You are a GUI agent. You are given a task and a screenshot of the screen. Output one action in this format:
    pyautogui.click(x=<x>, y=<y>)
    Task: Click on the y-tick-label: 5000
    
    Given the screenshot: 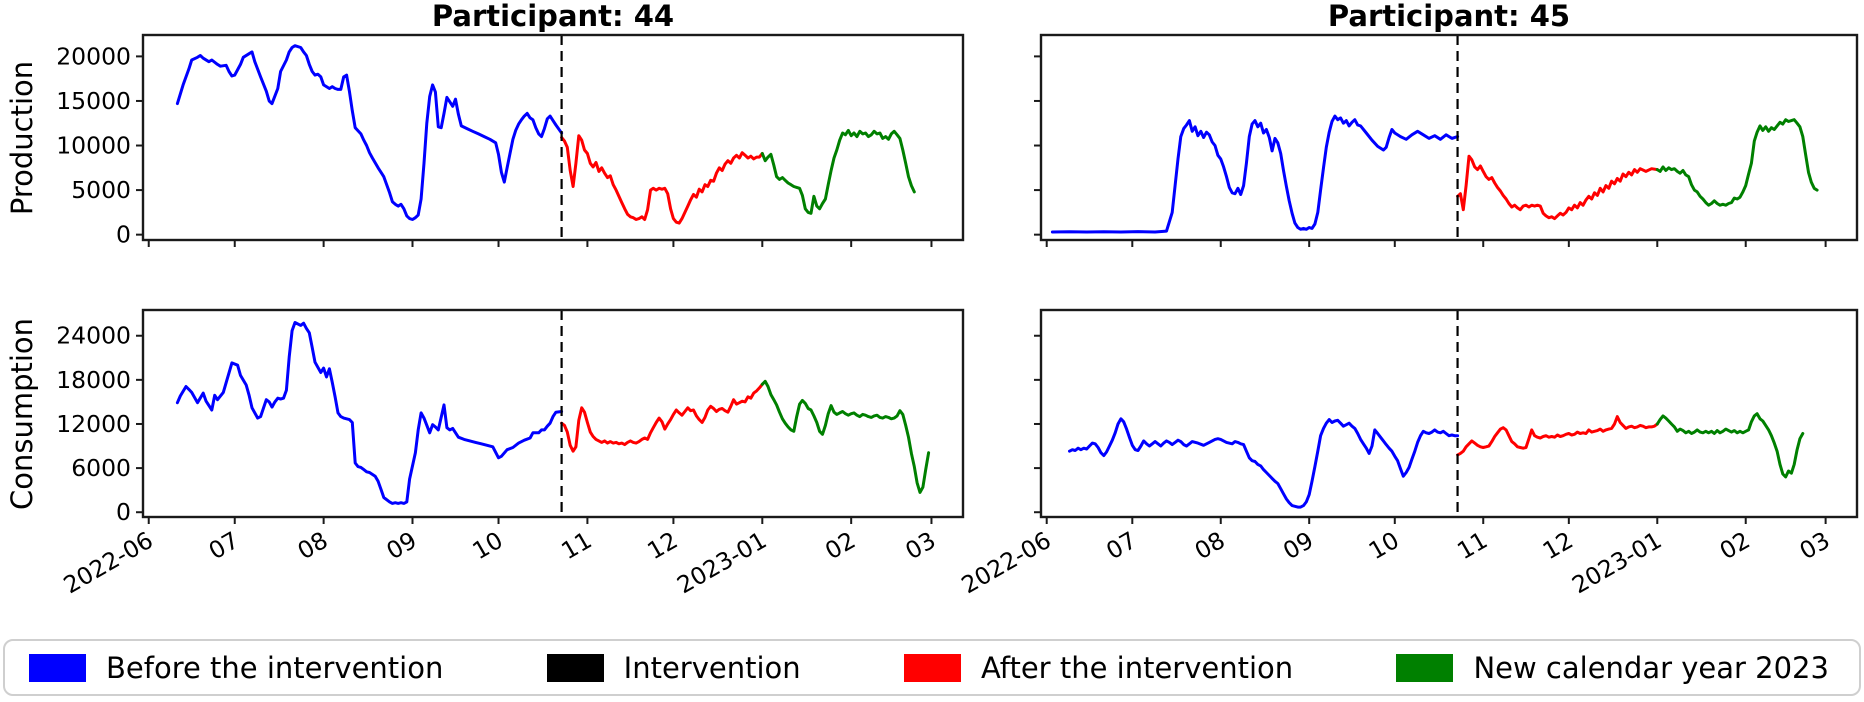 What is the action you would take?
    pyautogui.click(x=101, y=190)
    